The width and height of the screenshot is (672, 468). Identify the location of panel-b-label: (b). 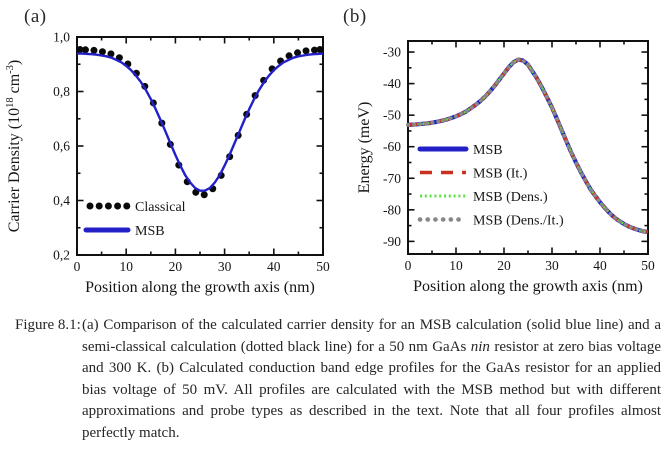
(355, 16).